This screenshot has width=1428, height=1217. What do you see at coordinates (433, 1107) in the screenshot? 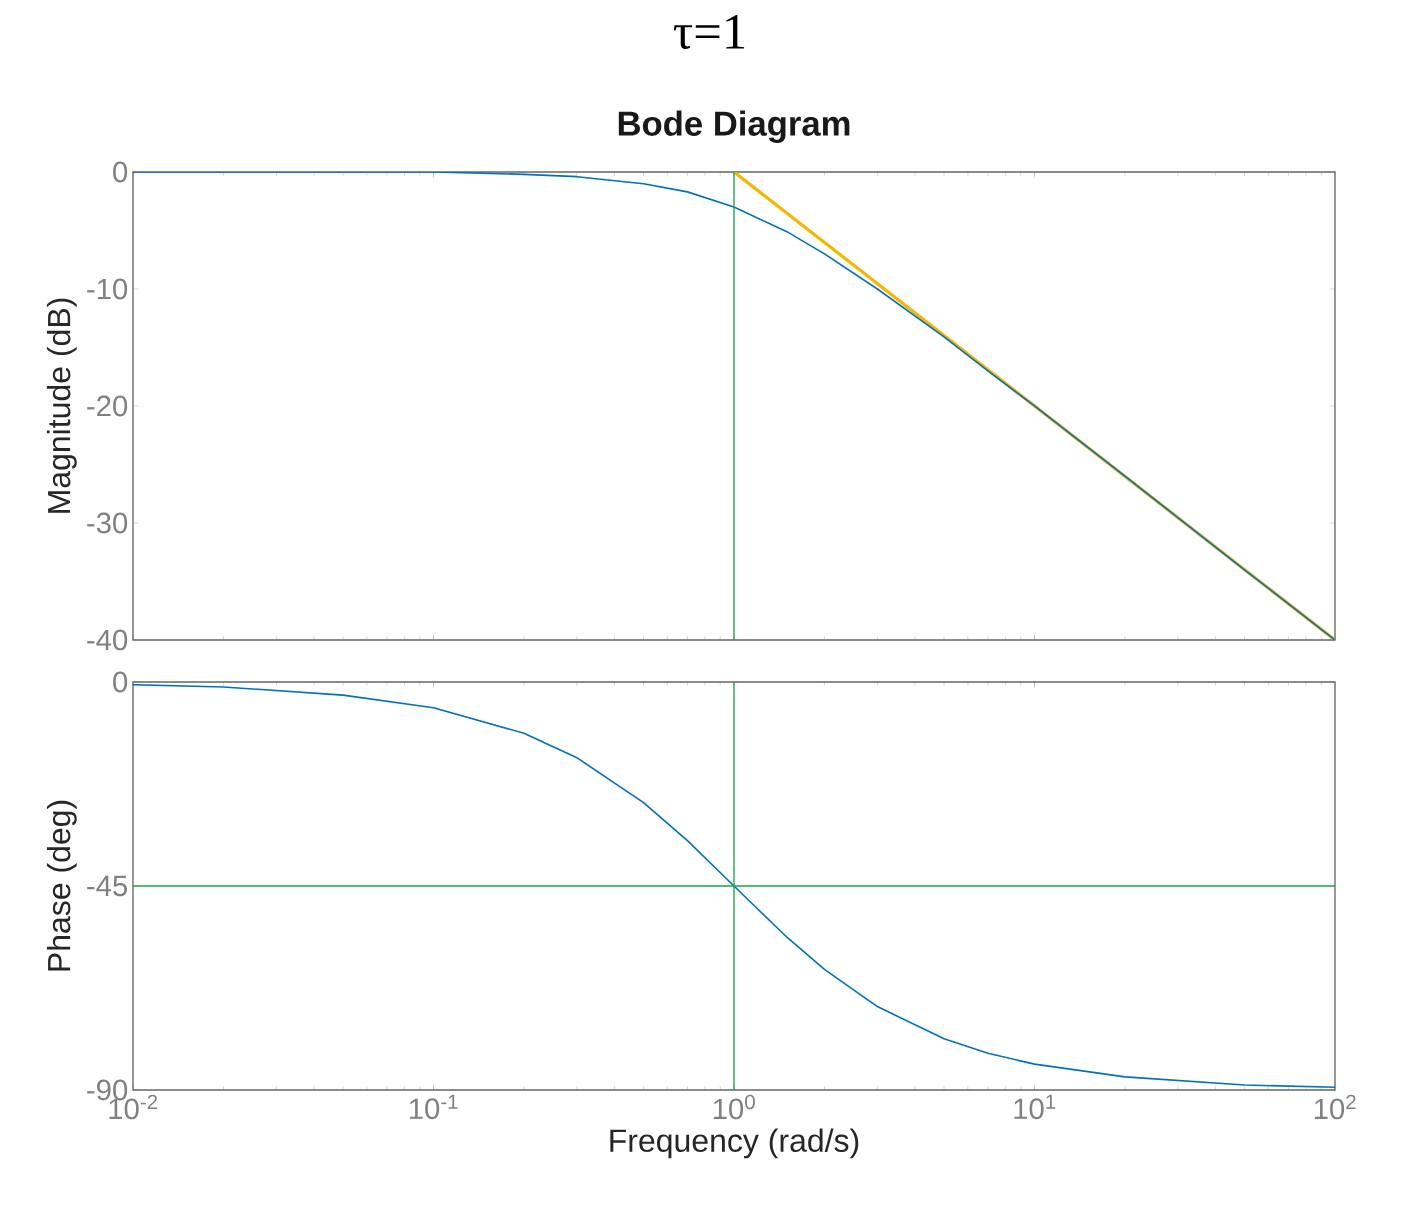
I see `x-tick-label: 10$^{-1}$` at bounding box center [433, 1107].